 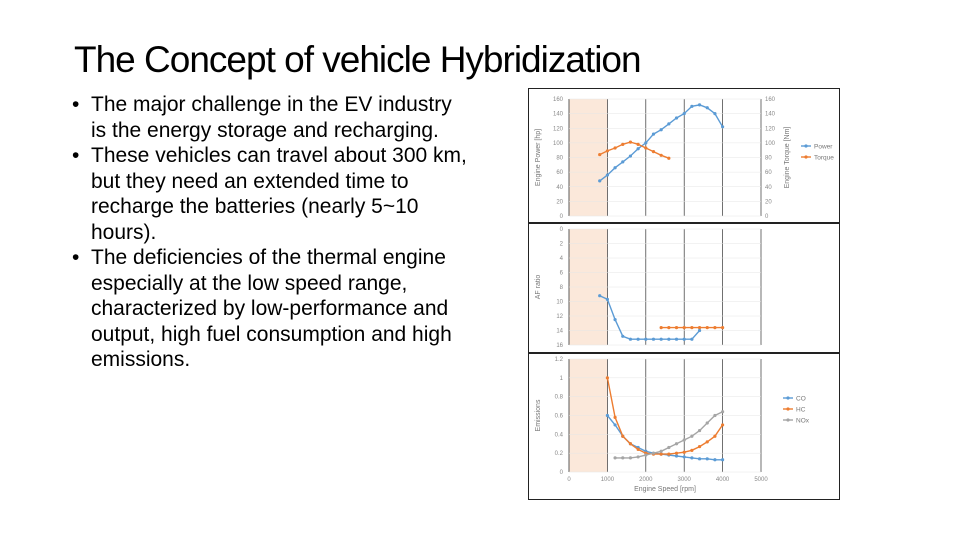 I want to click on legend-label: NOx, so click(x=803, y=421).